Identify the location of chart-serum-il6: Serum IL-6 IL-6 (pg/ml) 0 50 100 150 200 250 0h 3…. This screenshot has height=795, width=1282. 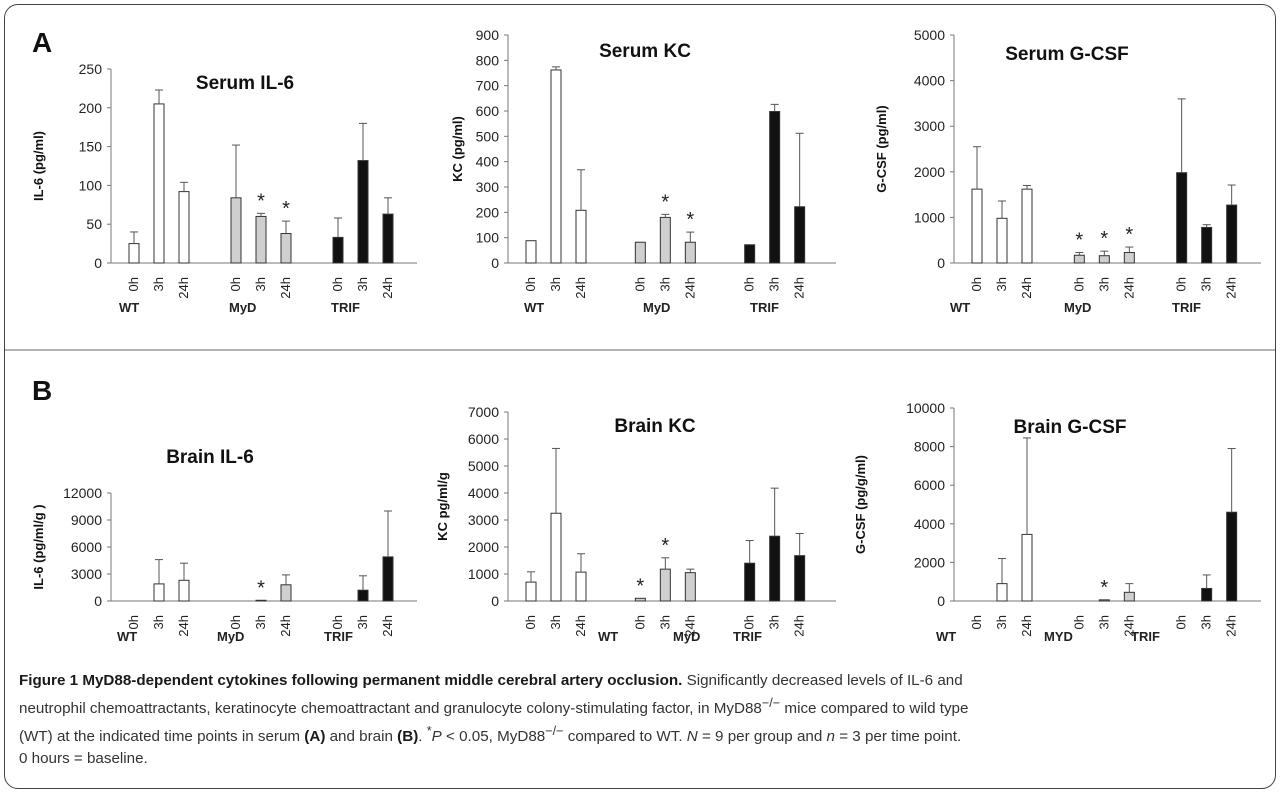
(224, 188).